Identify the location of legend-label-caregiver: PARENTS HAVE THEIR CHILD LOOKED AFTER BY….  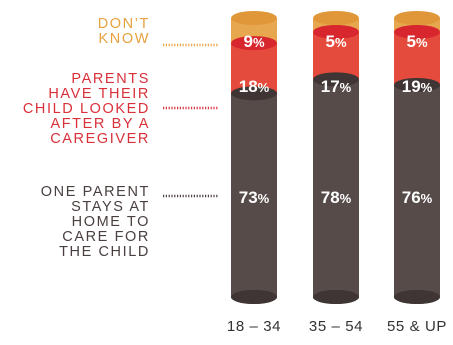
(86, 109).